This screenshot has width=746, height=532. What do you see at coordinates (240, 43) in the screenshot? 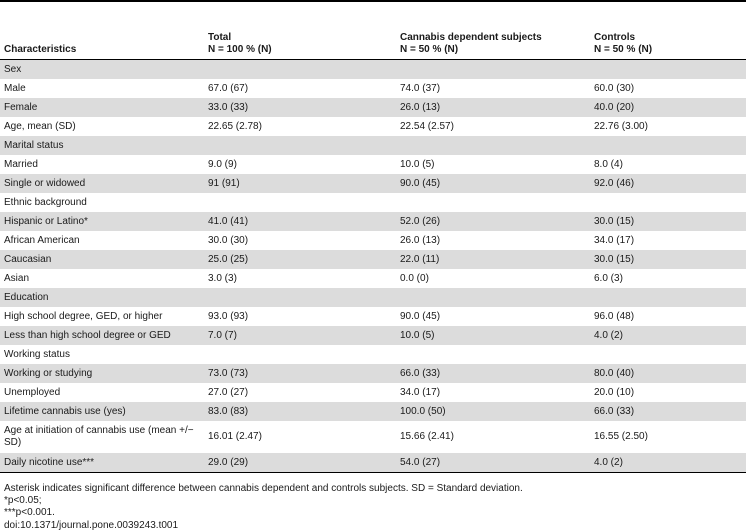
I see `header-total: Total N = 100 % (N)` at bounding box center [240, 43].